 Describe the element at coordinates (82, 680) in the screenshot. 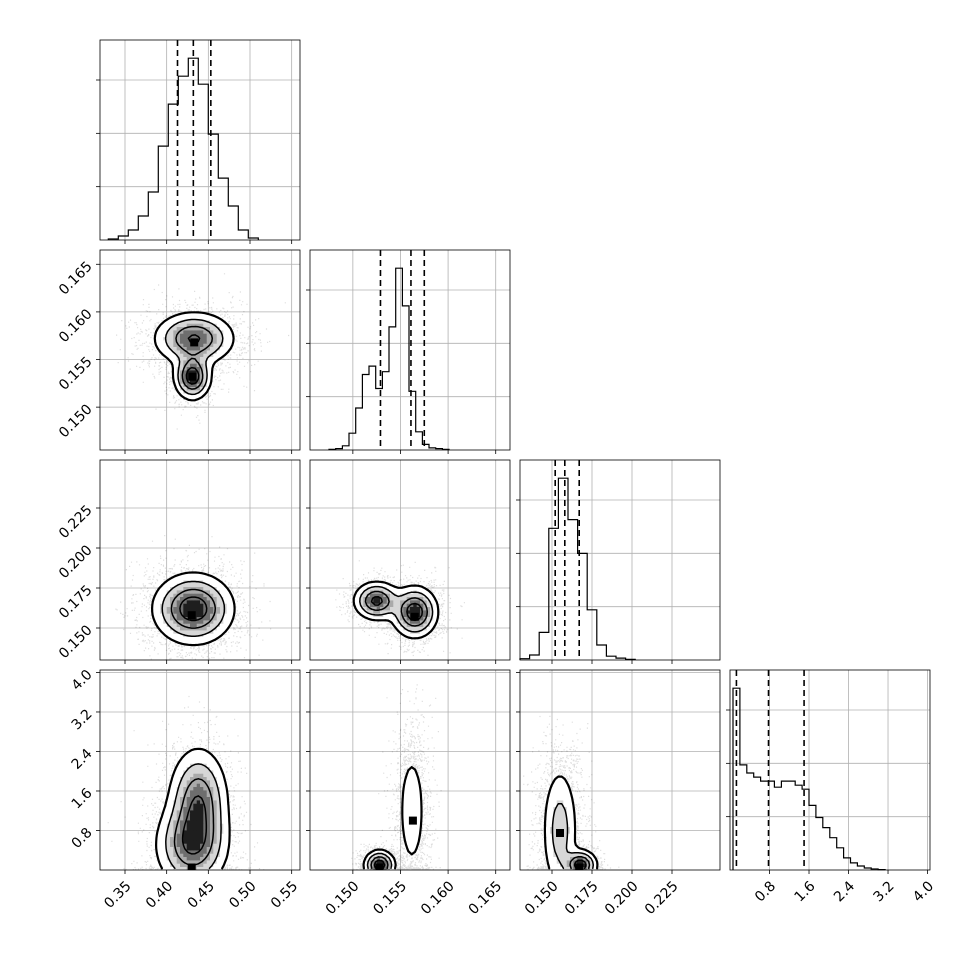

I see `y-tick-label-p3: 4.0` at that location.